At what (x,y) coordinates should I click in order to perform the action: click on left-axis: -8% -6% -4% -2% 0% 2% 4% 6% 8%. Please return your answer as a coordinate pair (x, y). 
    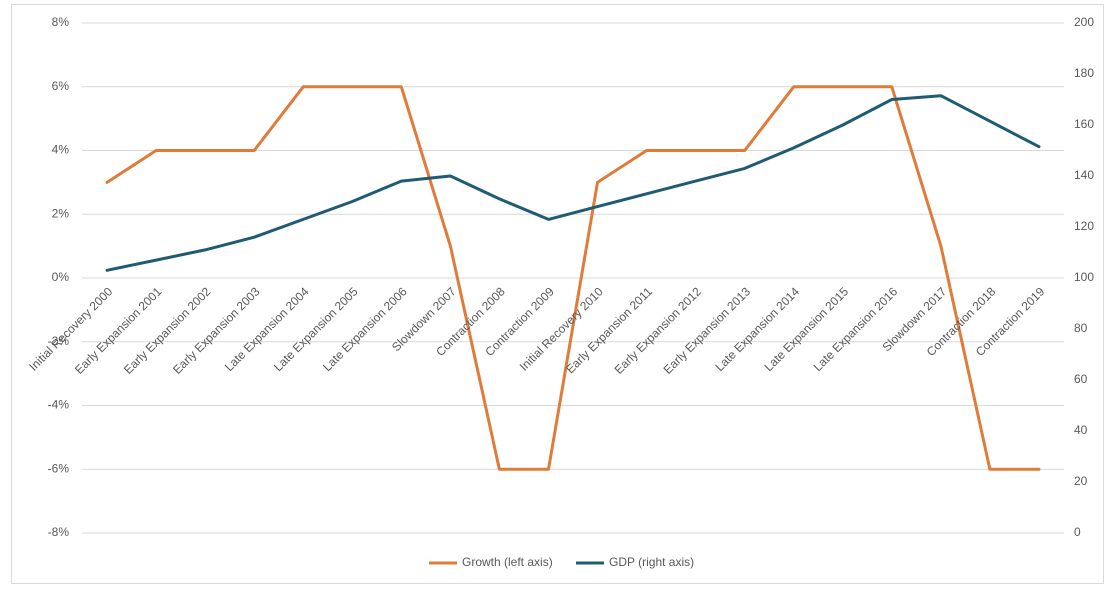
    Looking at the image, I should click on (59, 277).